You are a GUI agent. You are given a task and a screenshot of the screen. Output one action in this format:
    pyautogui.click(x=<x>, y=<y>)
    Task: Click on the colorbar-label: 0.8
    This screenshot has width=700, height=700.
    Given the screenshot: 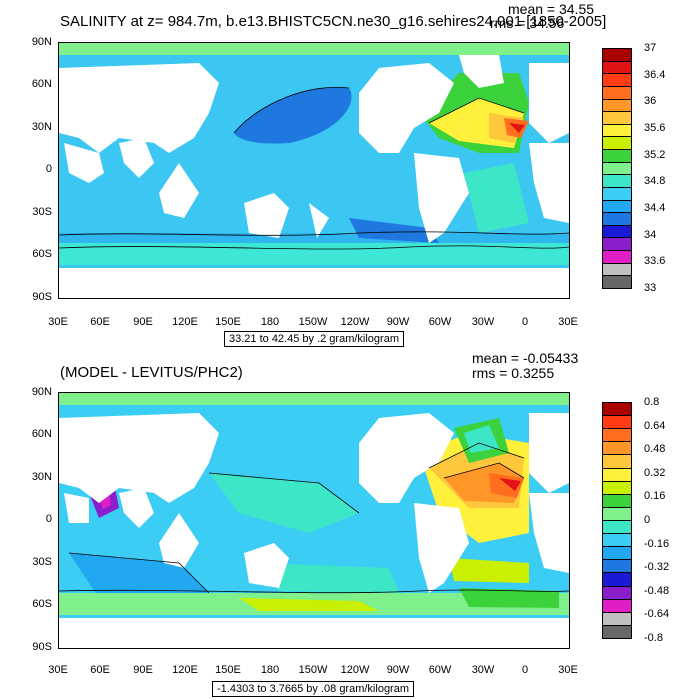 What is the action you would take?
    pyautogui.click(x=652, y=402)
    